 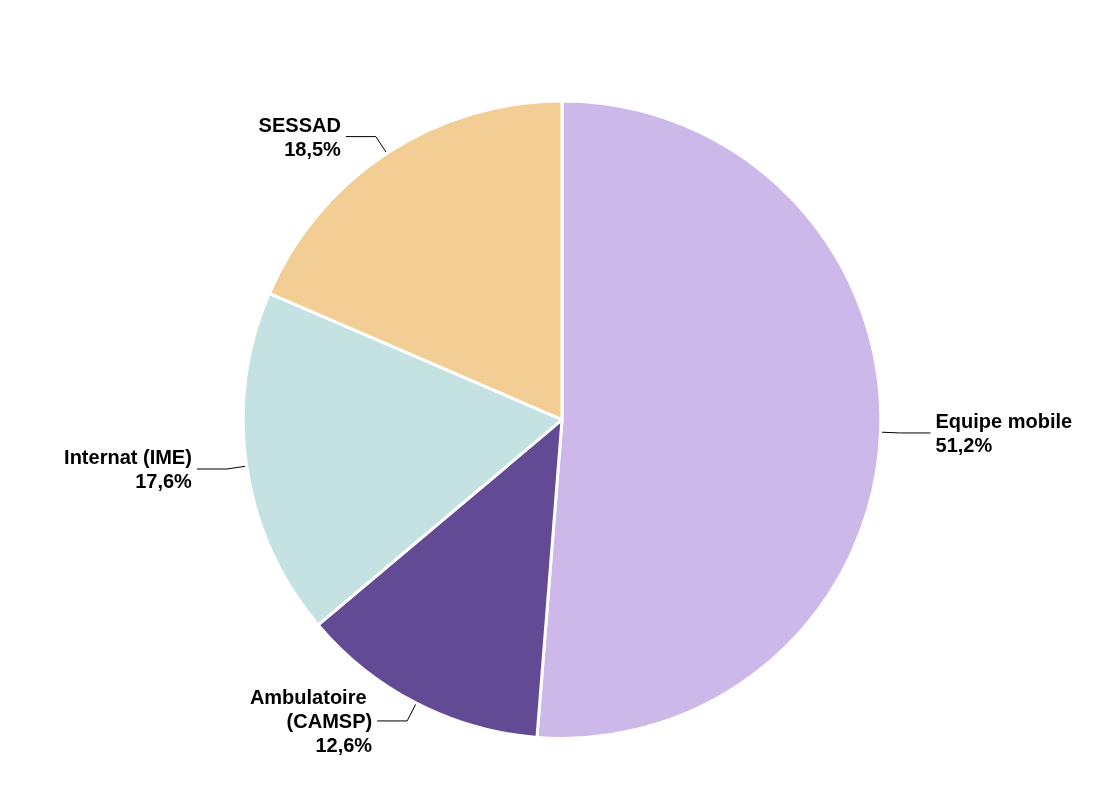 I want to click on data-label: 51,2%, so click(x=964, y=444).